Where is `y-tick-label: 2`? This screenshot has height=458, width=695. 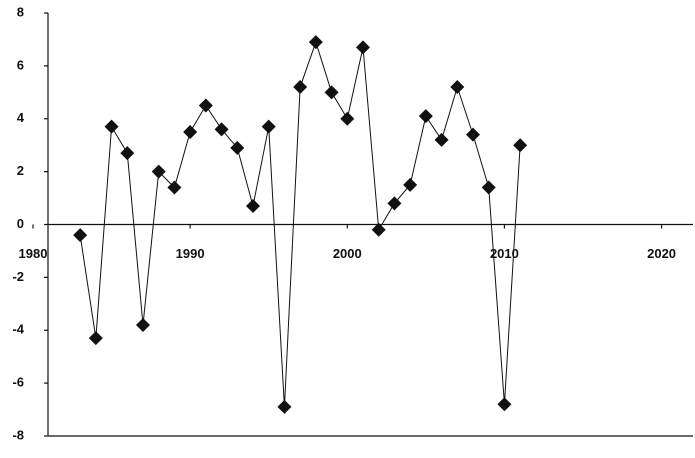 y-tick-label: 2 is located at coordinates (20, 170).